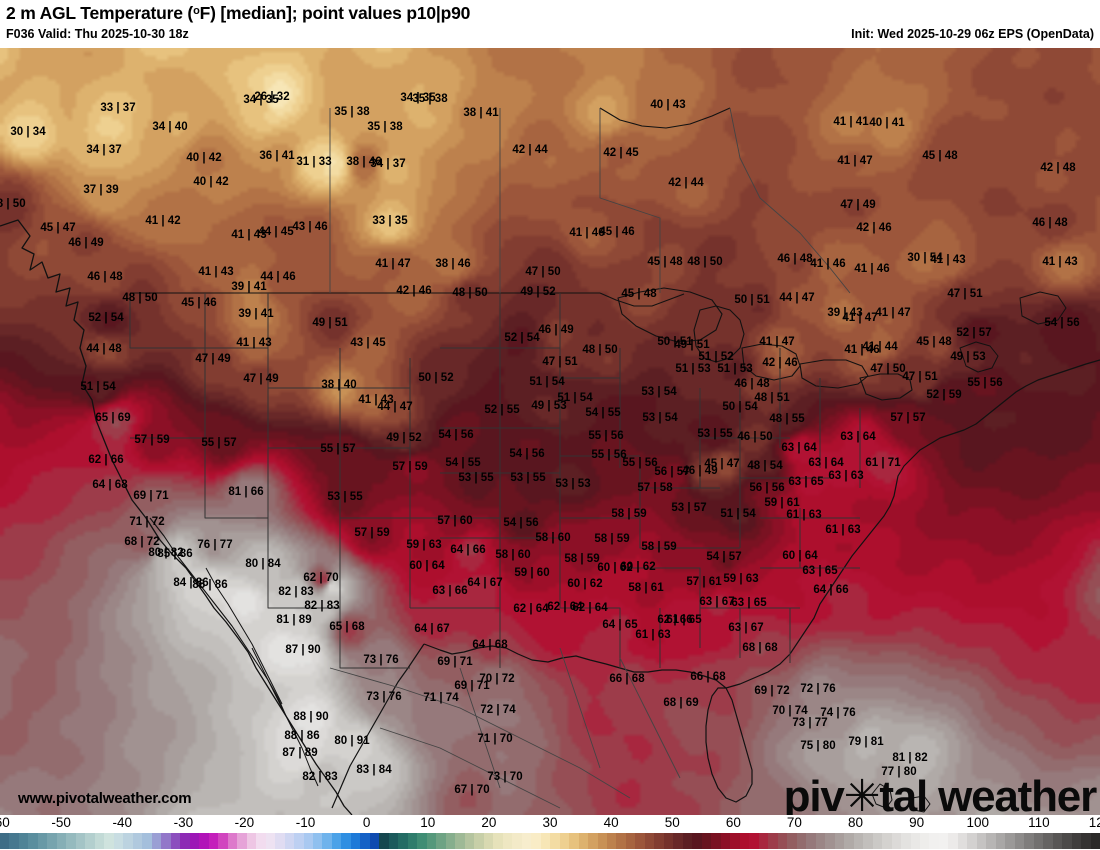 The height and width of the screenshot is (850, 1100). I want to click on point-value-label: 44 | 47, so click(797, 298).